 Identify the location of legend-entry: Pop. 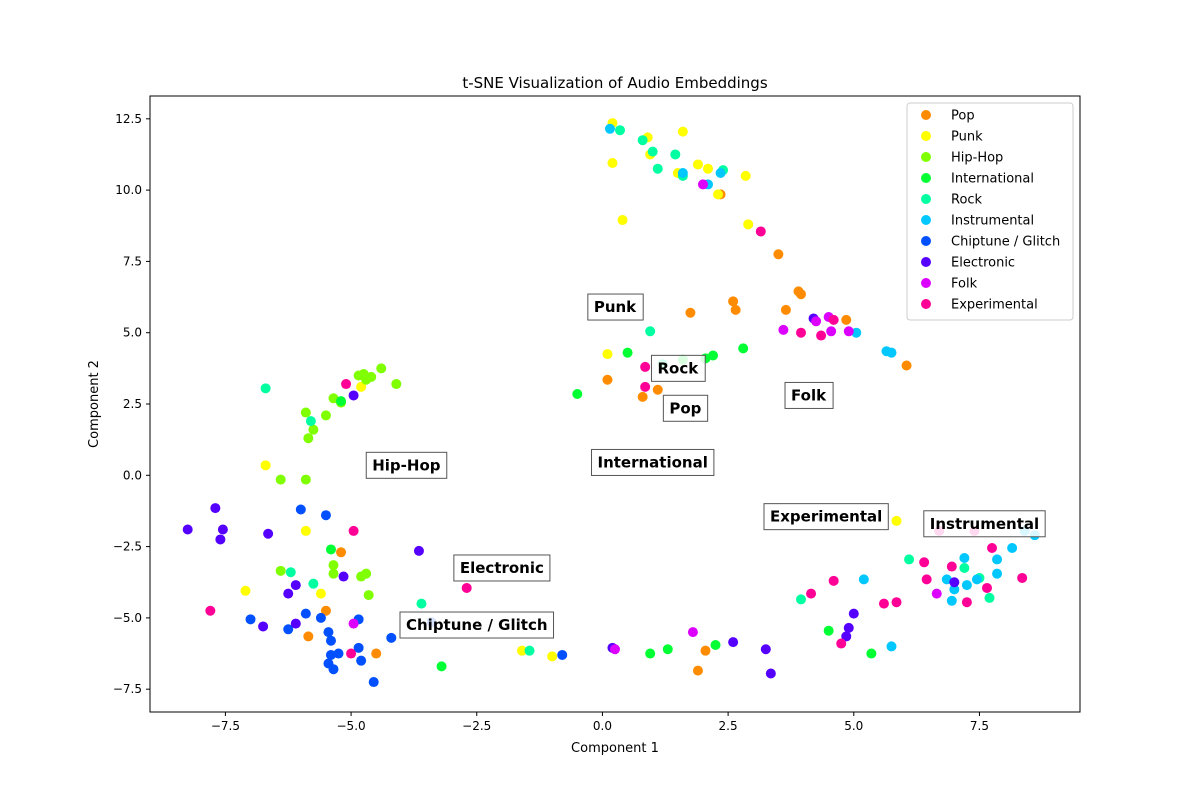
(948, 116).